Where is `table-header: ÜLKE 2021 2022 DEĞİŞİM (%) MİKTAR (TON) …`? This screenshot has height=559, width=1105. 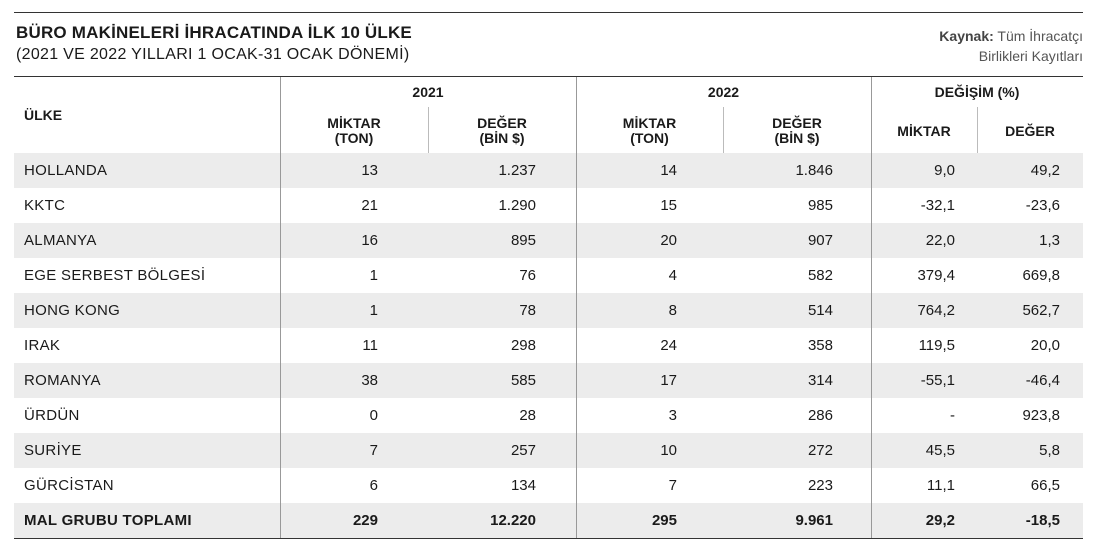
table-header: ÜLKE 2021 2022 DEĞİŞİM (%) MİKTAR (TON) … is located at coordinates (548, 115).